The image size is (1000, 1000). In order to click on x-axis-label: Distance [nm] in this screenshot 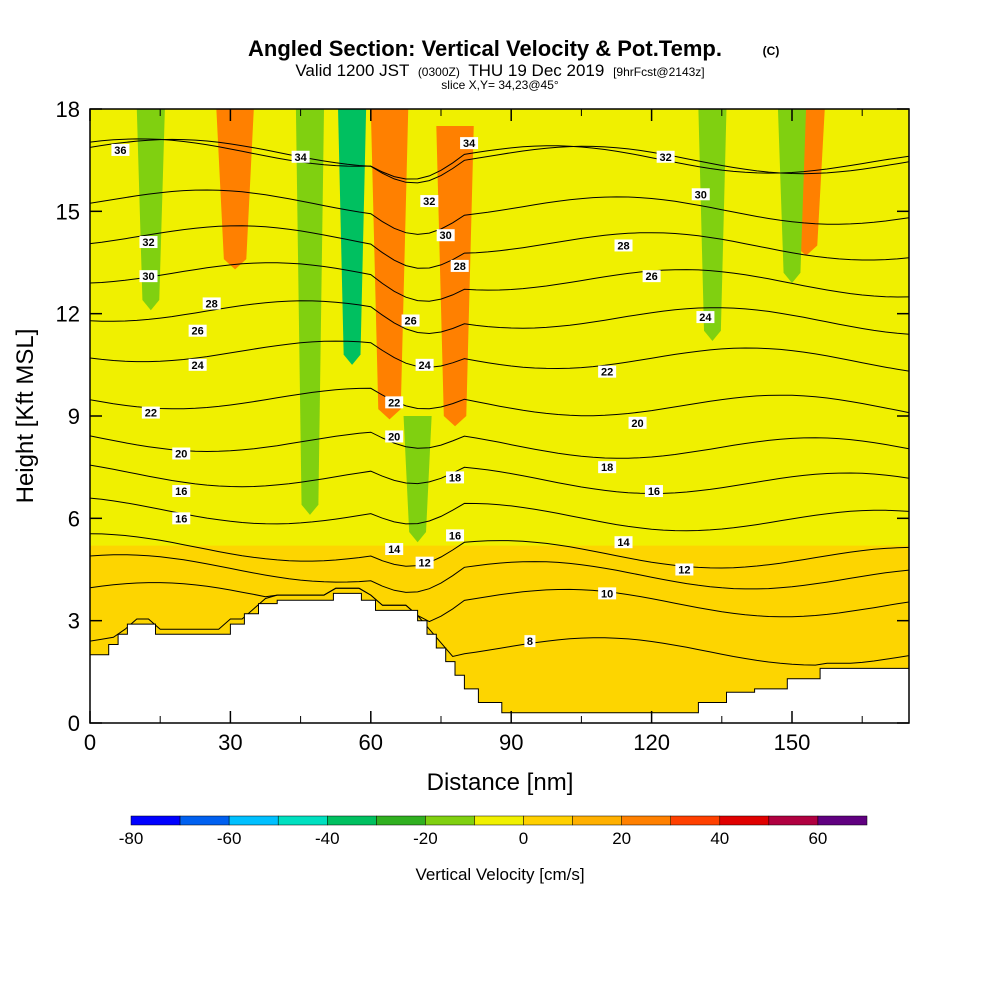, I will do `click(500, 782)`.